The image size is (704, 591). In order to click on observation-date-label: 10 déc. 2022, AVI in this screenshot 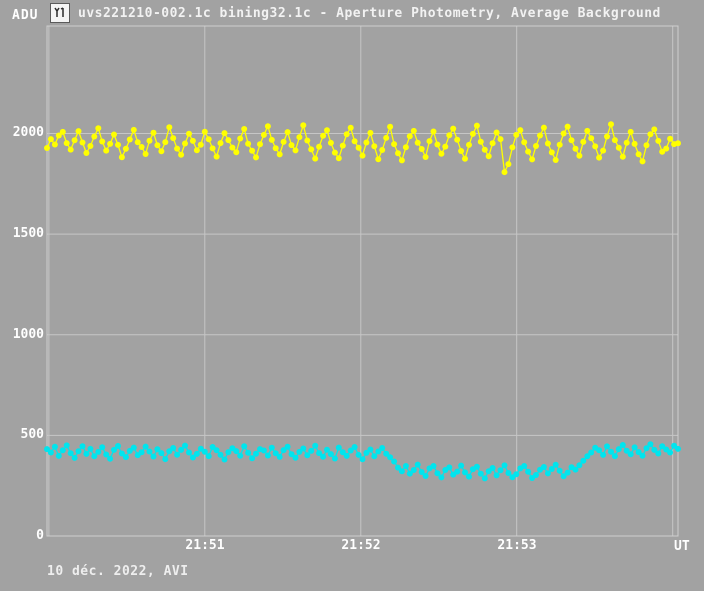, I will do `click(118, 571)`.